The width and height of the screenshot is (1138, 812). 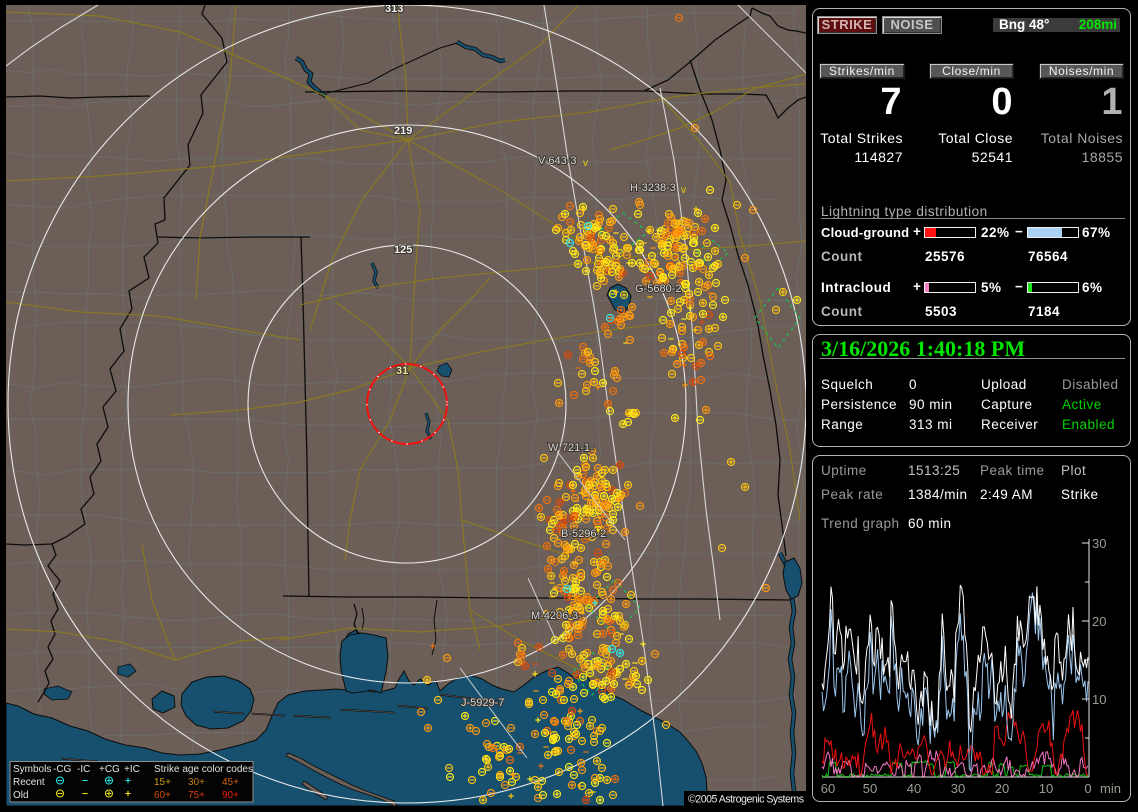 What do you see at coordinates (162, 795) in the screenshot?
I see `svg-text: 60+` at bounding box center [162, 795].